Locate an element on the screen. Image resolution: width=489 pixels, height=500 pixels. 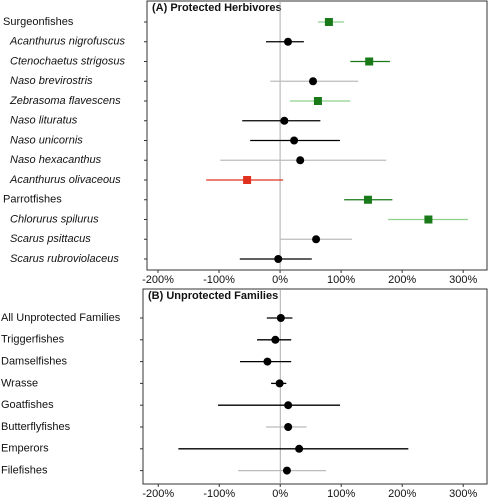
y-tick-label: Naso unicornis is located at coordinates (46, 140).